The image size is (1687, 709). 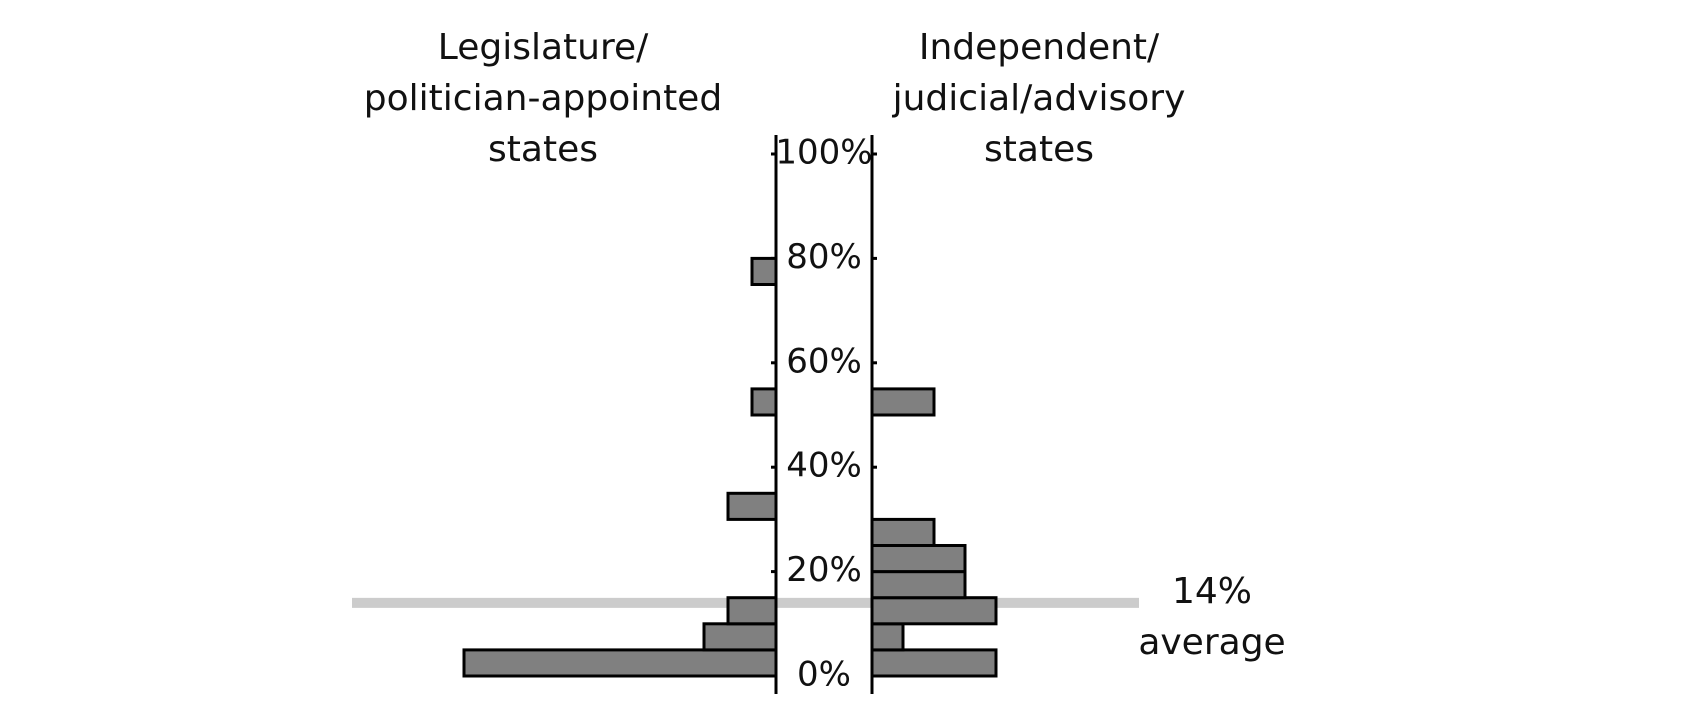 I want to click on y-tick-label: 80%, so click(x=824, y=257).